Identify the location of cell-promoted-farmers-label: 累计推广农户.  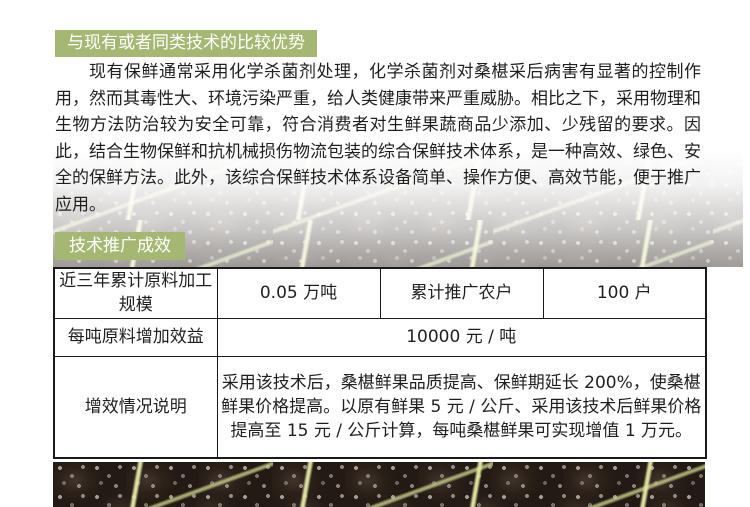
(461, 293).